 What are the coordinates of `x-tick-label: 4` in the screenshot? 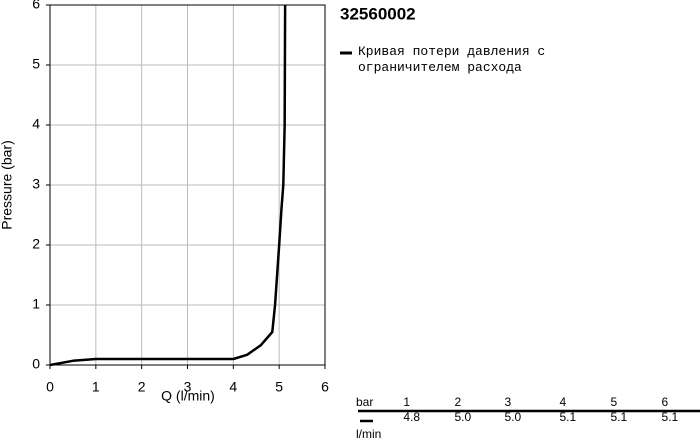 It's located at (233, 387).